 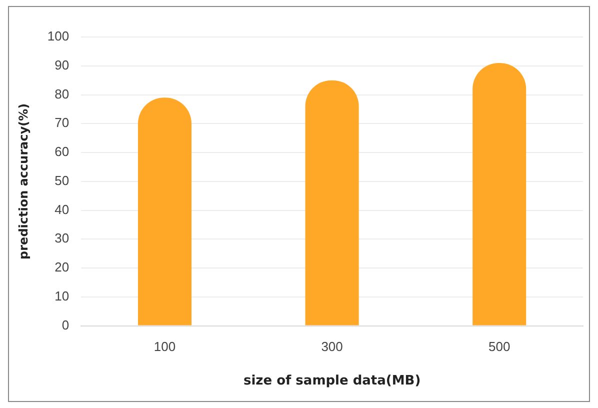 What do you see at coordinates (66, 324) in the screenshot?
I see `y-tick-label: 0` at bounding box center [66, 324].